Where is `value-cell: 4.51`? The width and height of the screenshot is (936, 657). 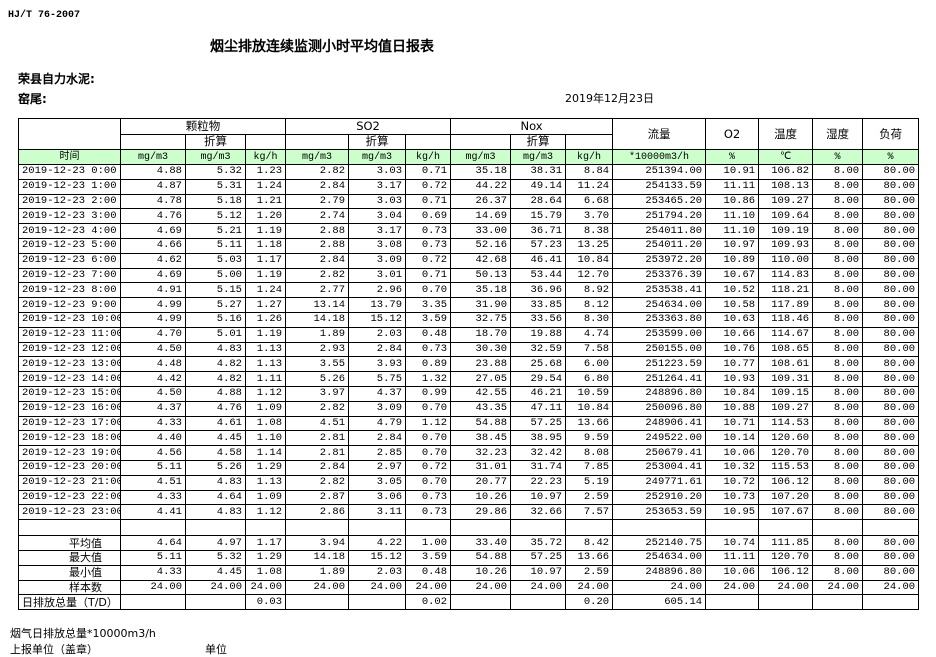 value-cell: 4.51 is located at coordinates (153, 482).